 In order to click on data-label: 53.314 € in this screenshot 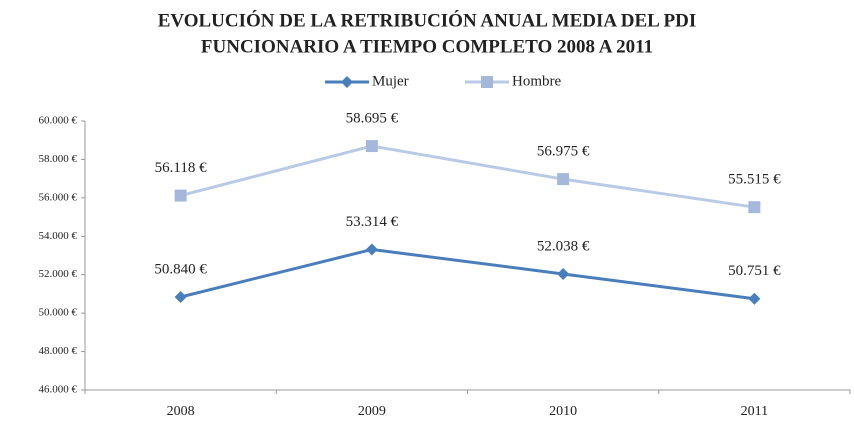, I will do `click(372, 222)`.